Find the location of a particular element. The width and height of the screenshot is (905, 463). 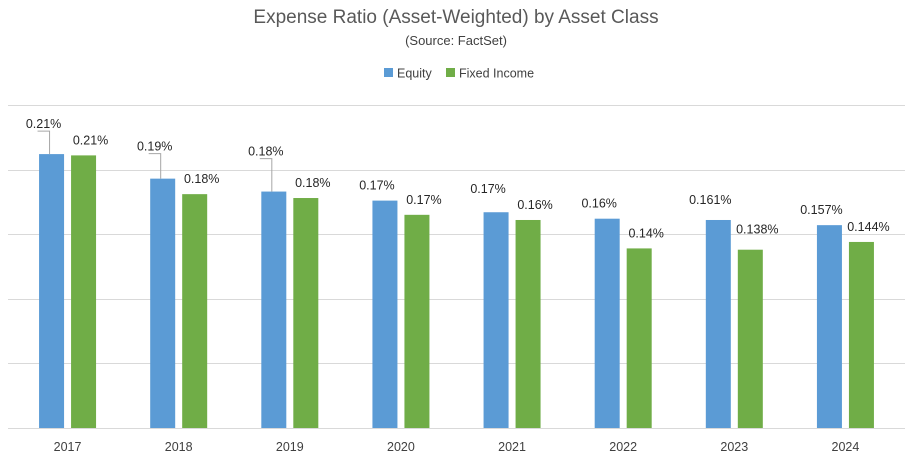

x-tick-label: 2017 is located at coordinates (68, 447).